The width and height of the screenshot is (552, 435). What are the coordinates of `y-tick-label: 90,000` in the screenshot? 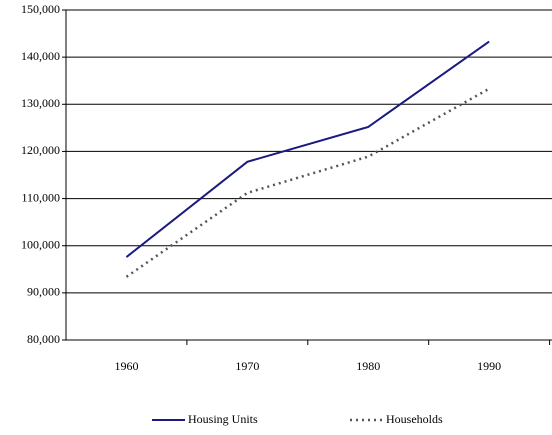 It's located at (43, 292).